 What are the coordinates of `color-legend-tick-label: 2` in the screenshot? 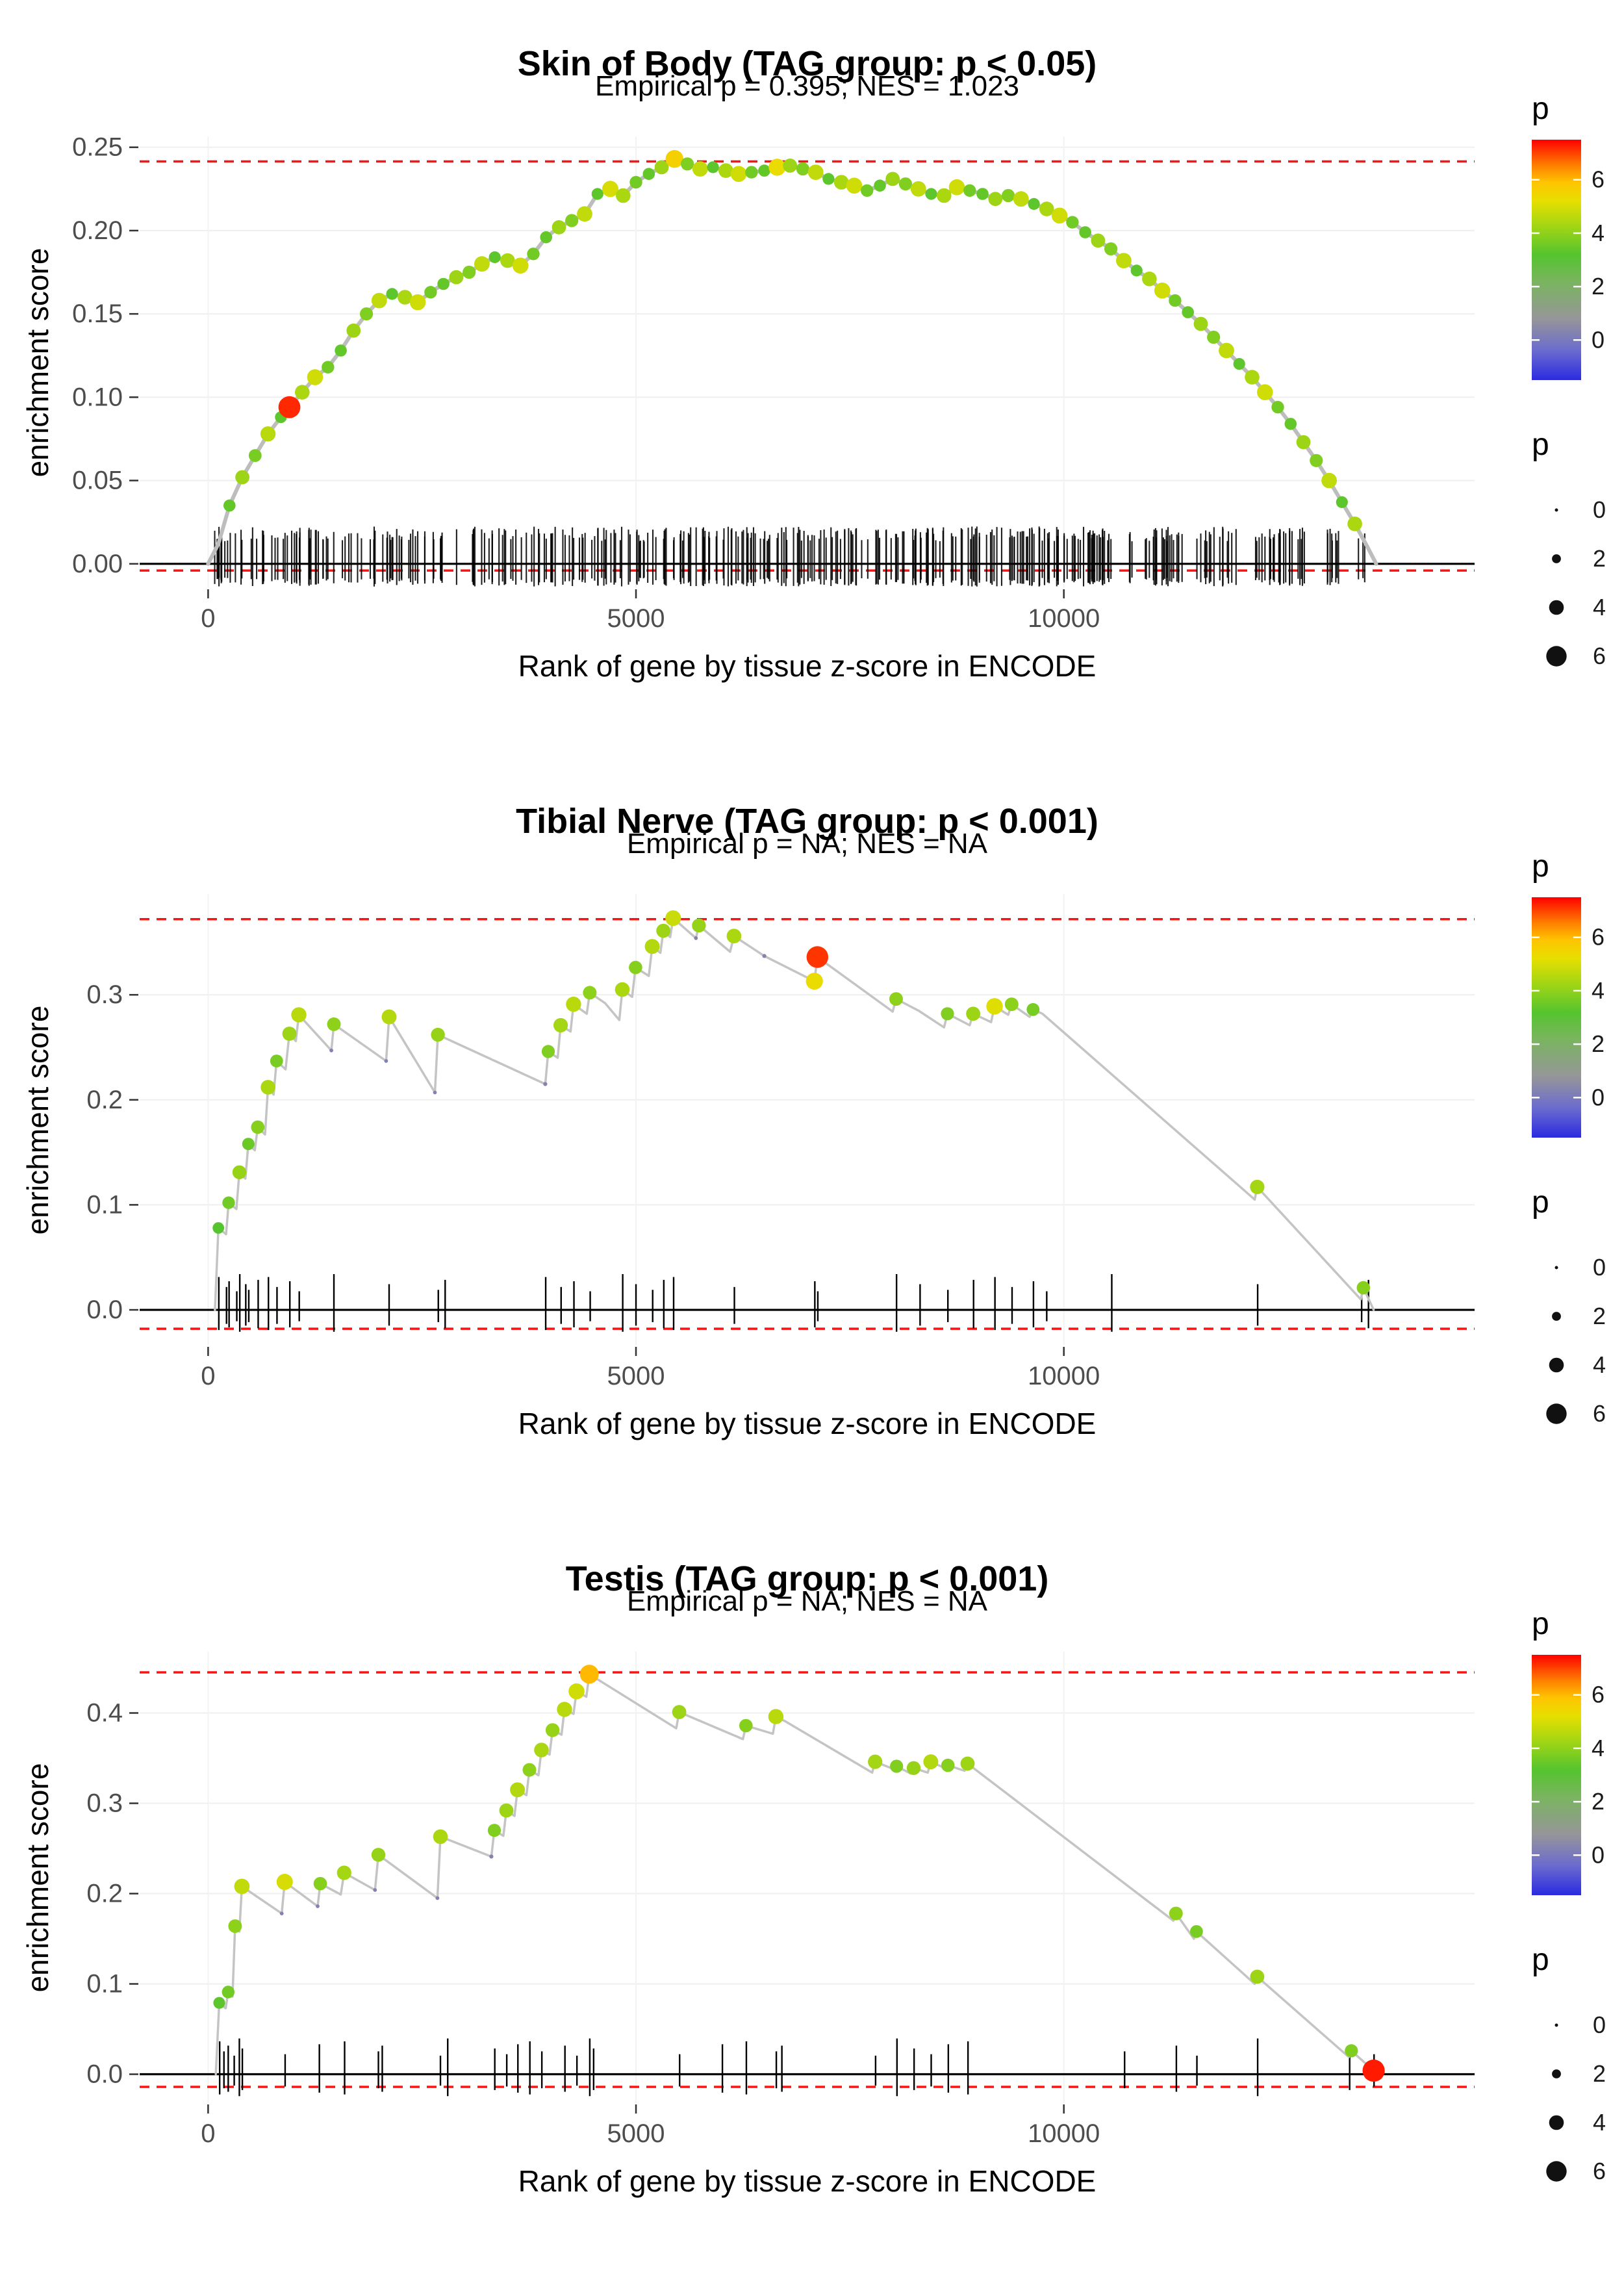 It's located at (1598, 1043).